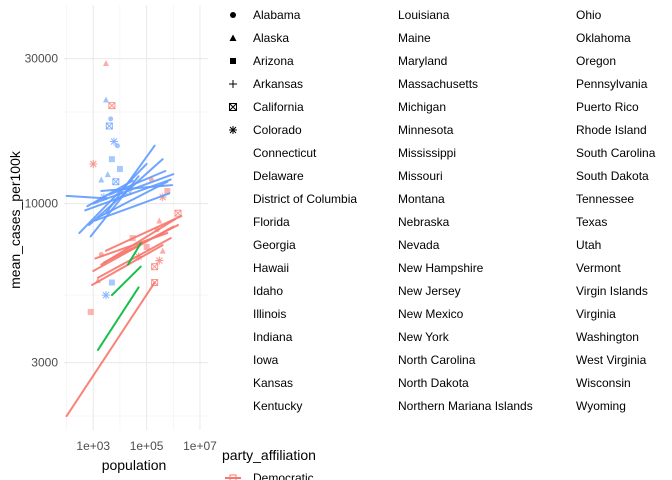 The width and height of the screenshot is (672, 480). I want to click on legend-shape-label: Wyoming, so click(601, 406).